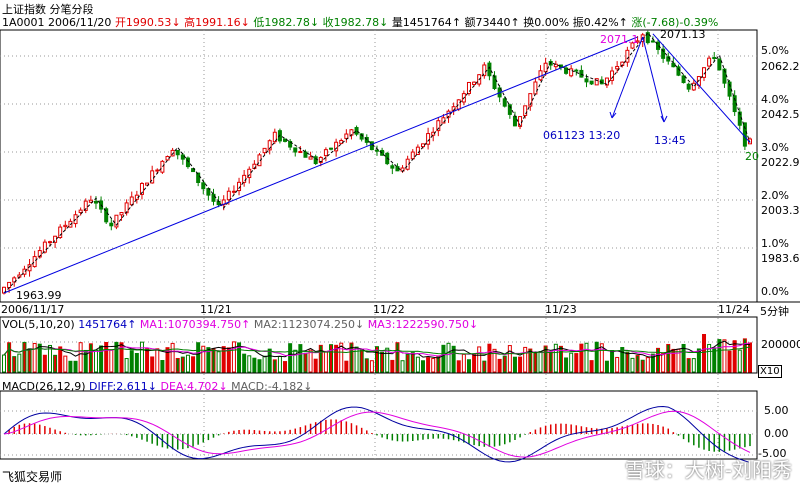  What do you see at coordinates (546, 22) in the screenshot?
I see `turnover: 换0.00%` at bounding box center [546, 22].